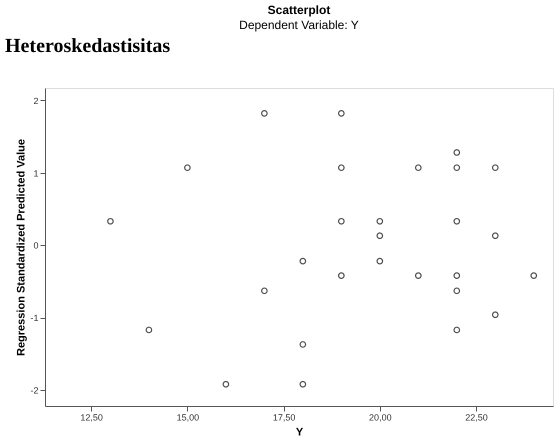 The image size is (555, 441). Describe the element at coordinates (91, 417) in the screenshot. I see `x-tick-label: 12,50` at that location.